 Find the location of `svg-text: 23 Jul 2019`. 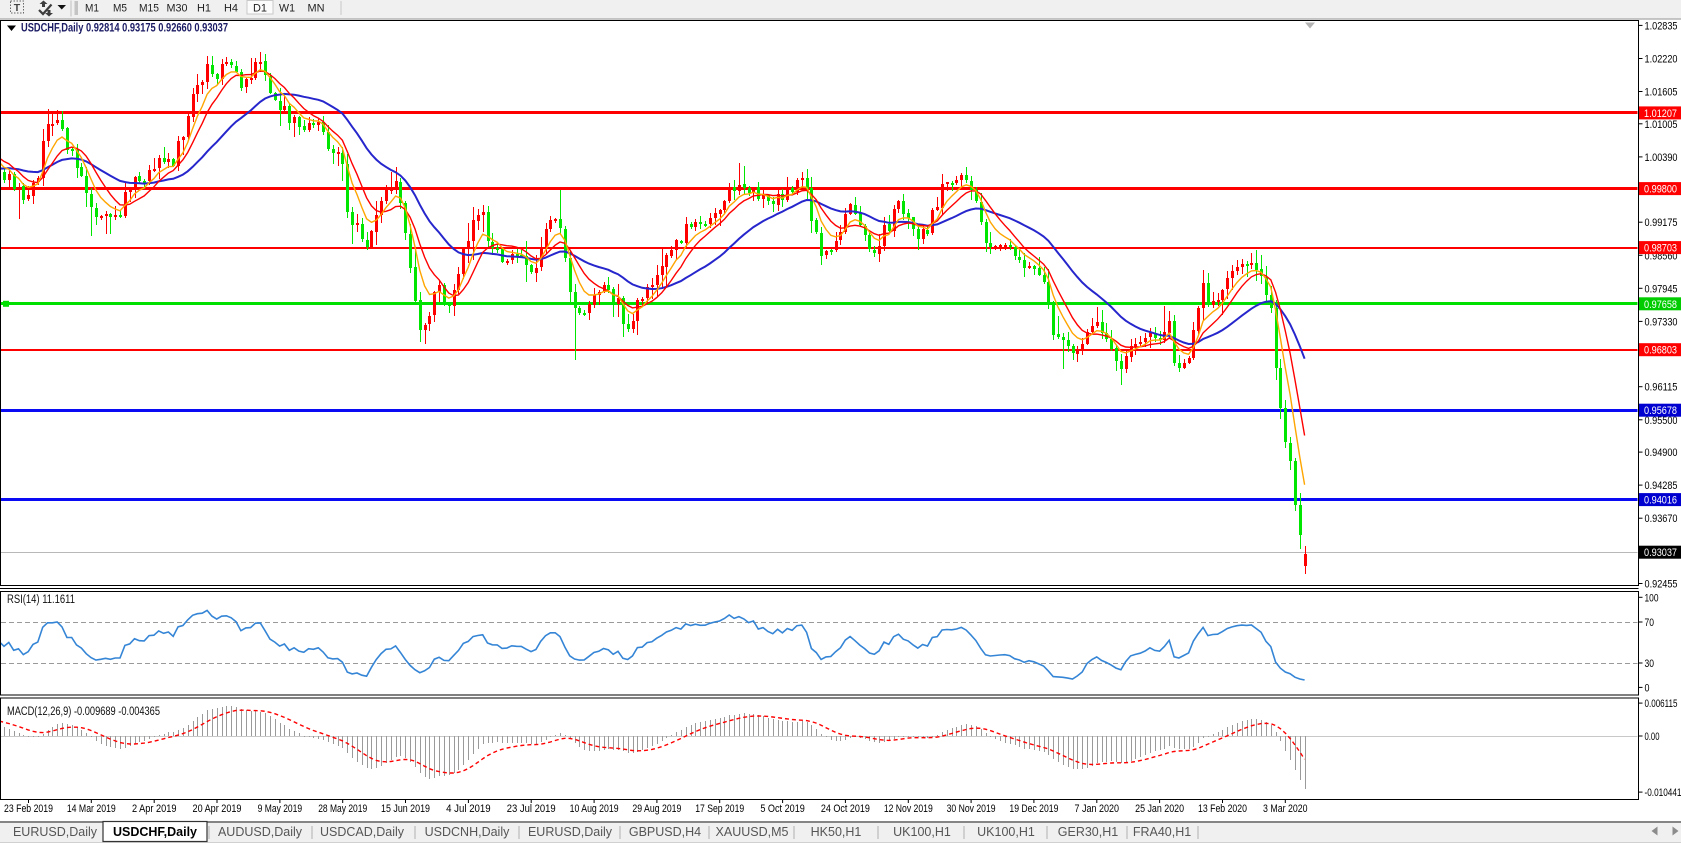

svg-text: 23 Jul 2019 is located at coordinates (531, 809).